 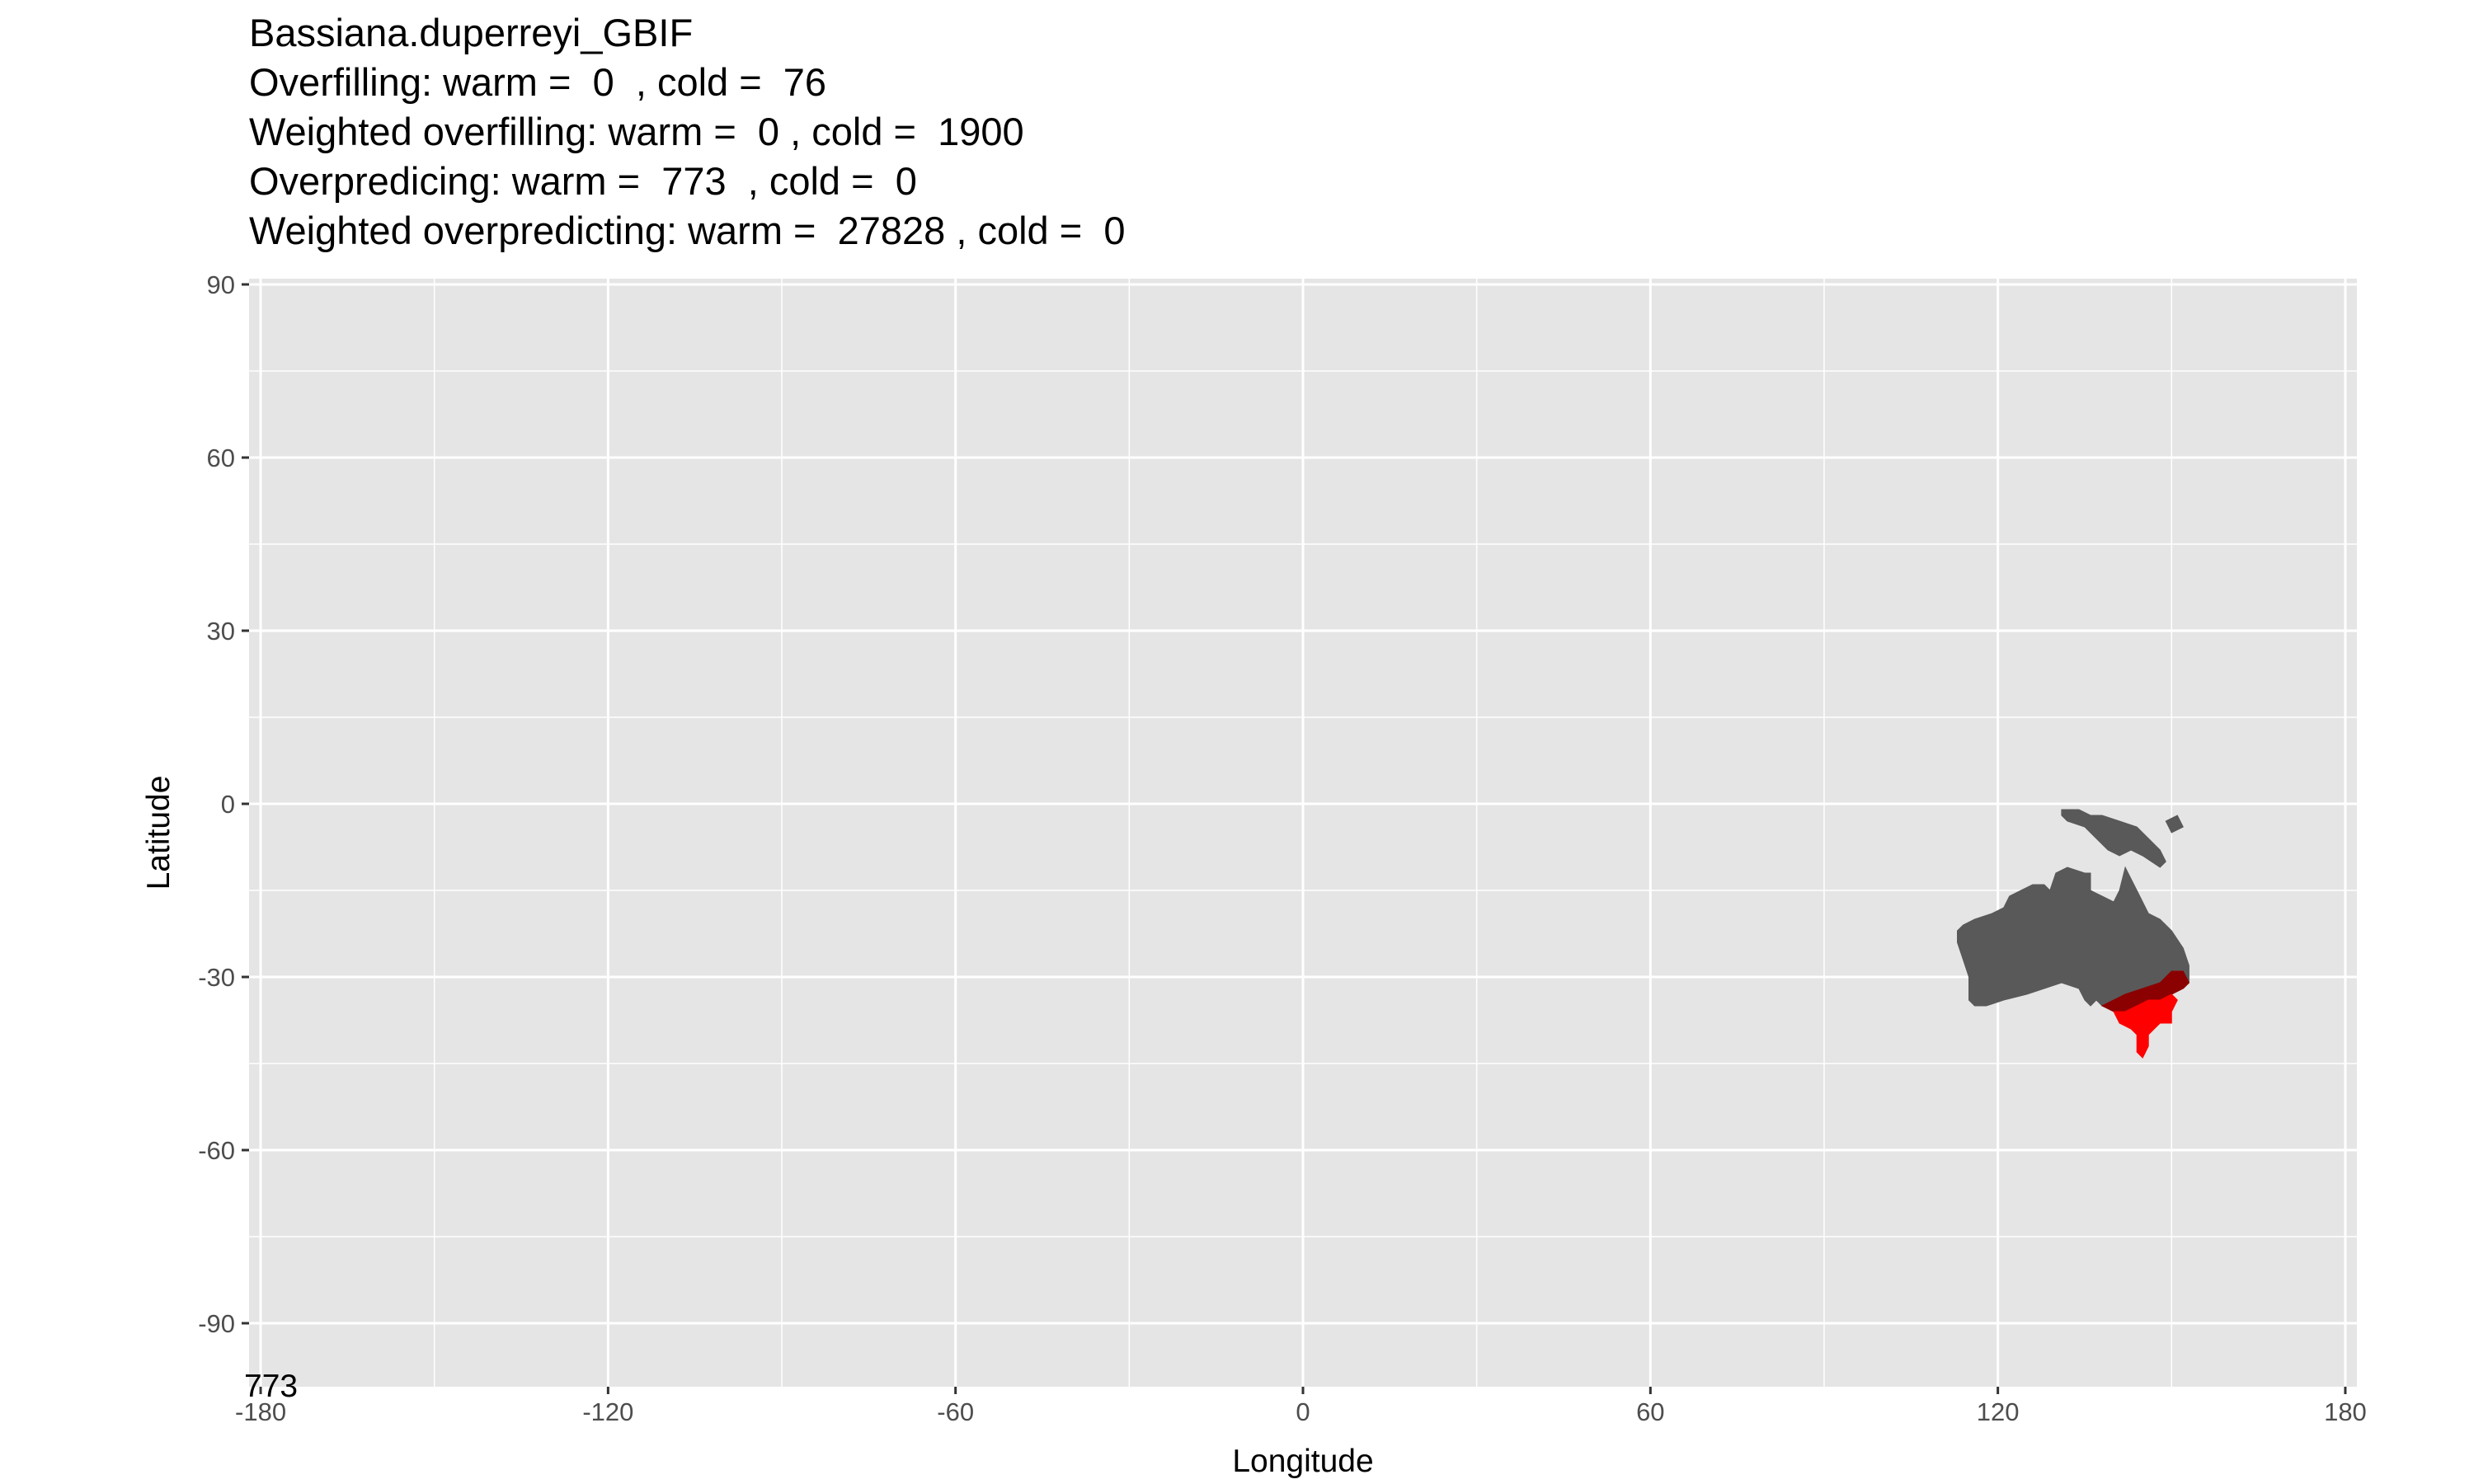 What do you see at coordinates (1650, 1411) in the screenshot?
I see `x-tick-label: 60` at bounding box center [1650, 1411].